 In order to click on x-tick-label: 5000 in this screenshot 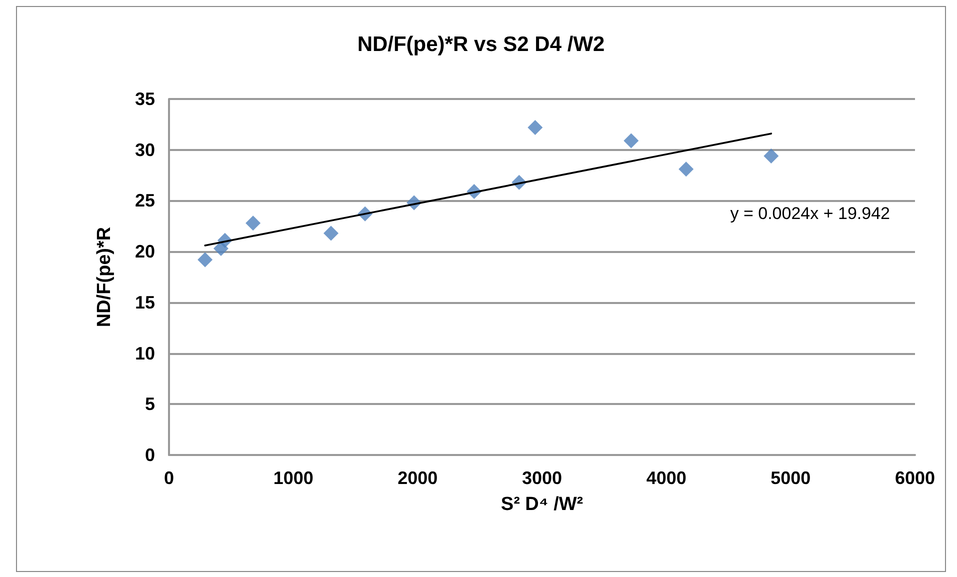, I will do `click(790, 478)`.